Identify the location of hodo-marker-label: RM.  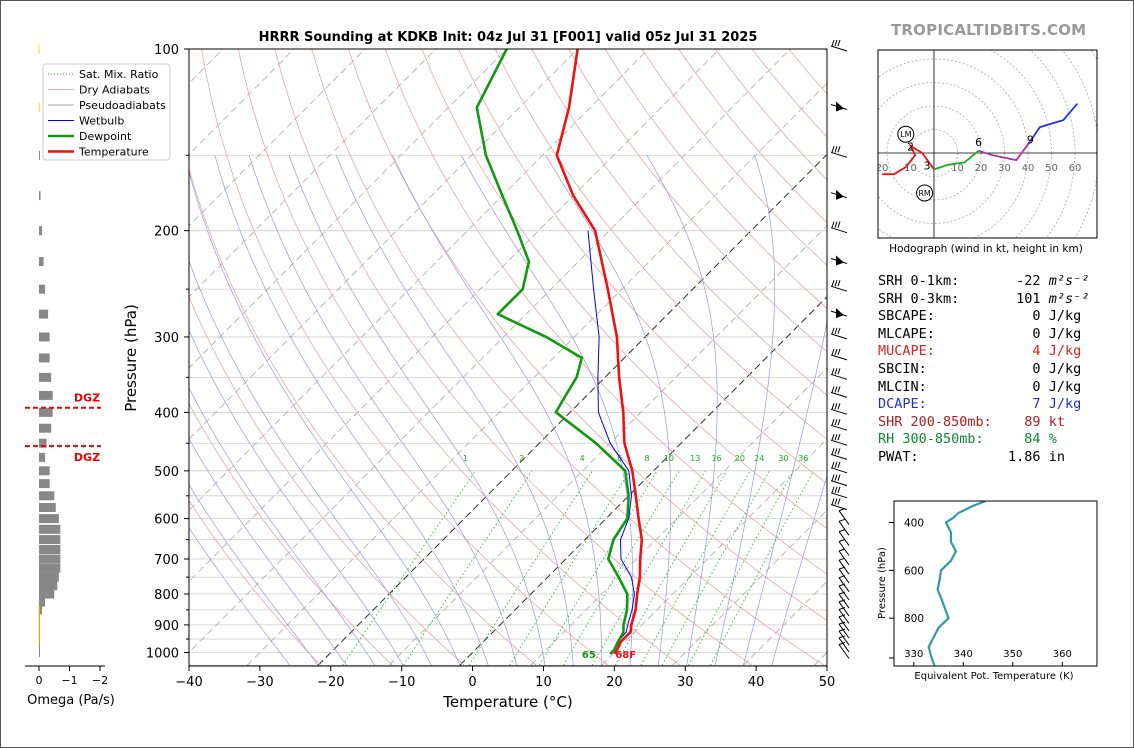
(924, 193).